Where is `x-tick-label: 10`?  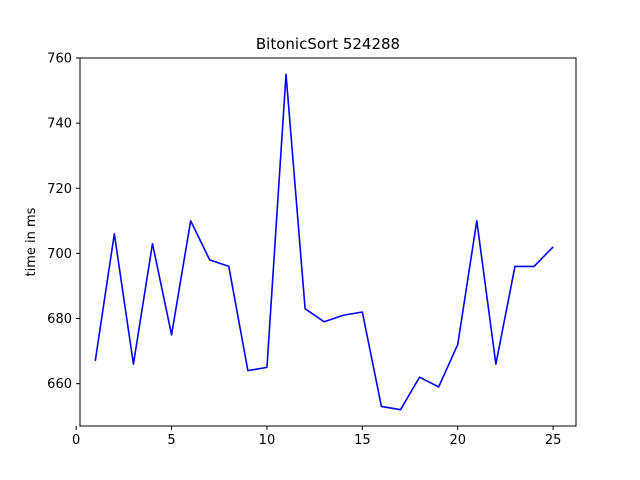
x-tick-label: 10 is located at coordinates (267, 440).